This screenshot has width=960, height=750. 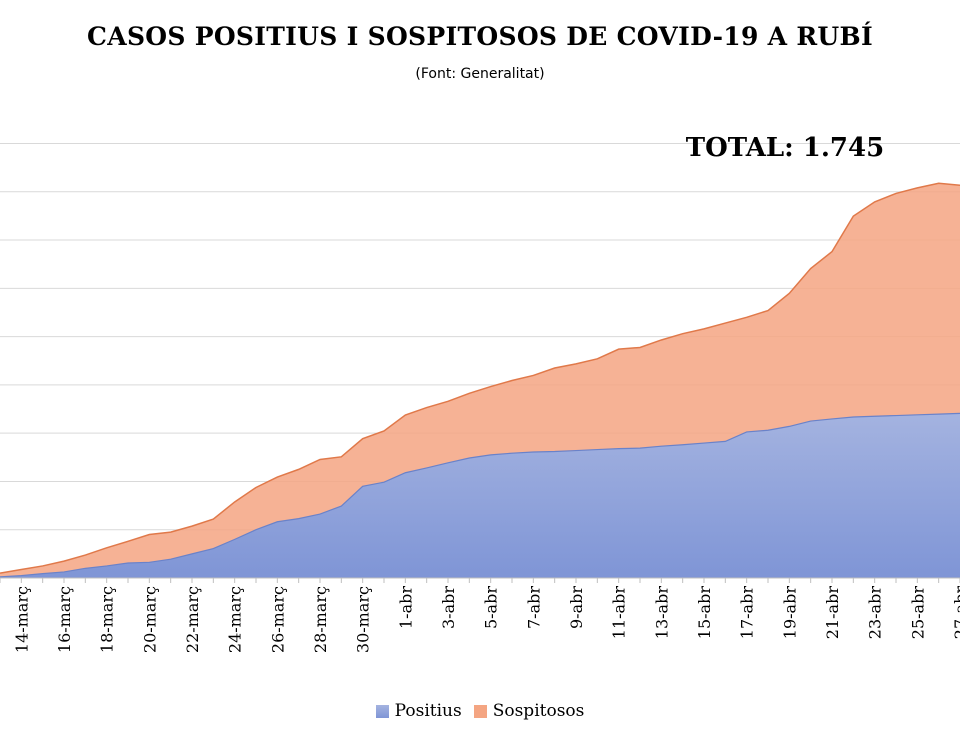 I want to click on chart-legend: Positius Sospitosos, so click(x=480, y=712).